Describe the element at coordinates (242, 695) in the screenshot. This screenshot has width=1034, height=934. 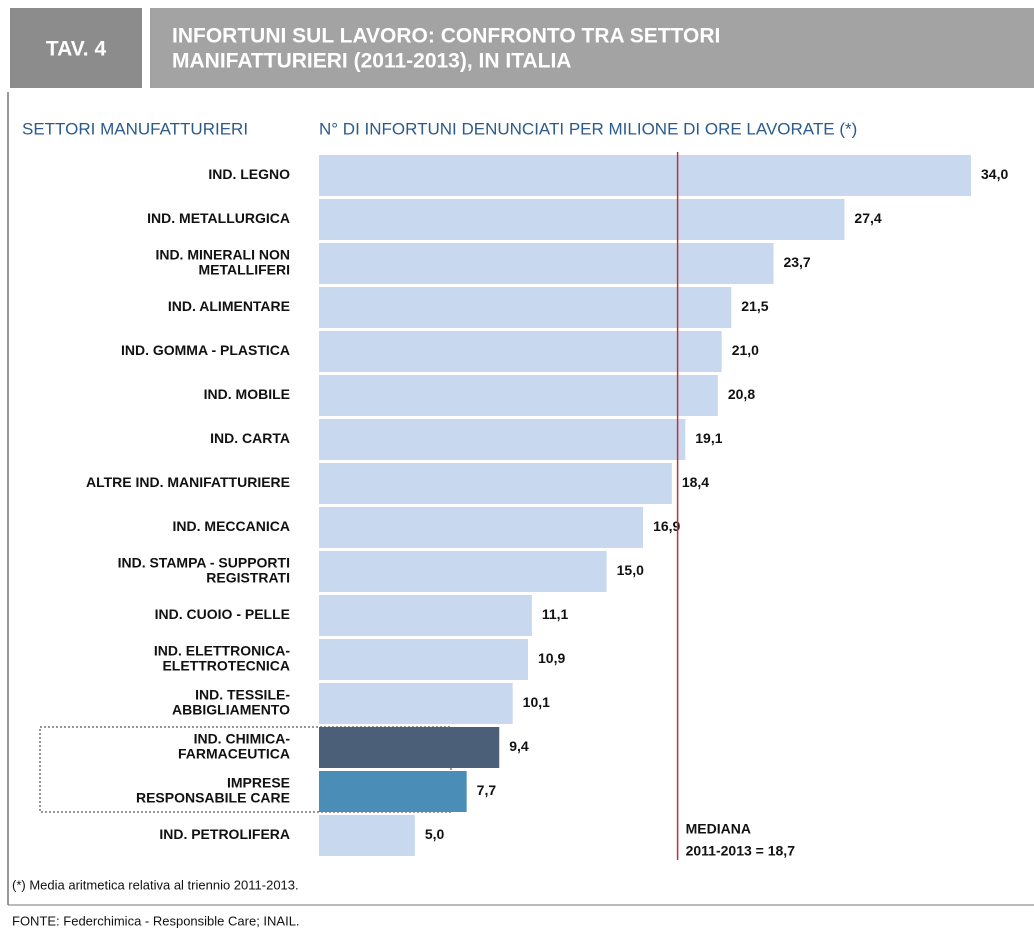
I see `category-label: IND. TESSILE-` at that location.